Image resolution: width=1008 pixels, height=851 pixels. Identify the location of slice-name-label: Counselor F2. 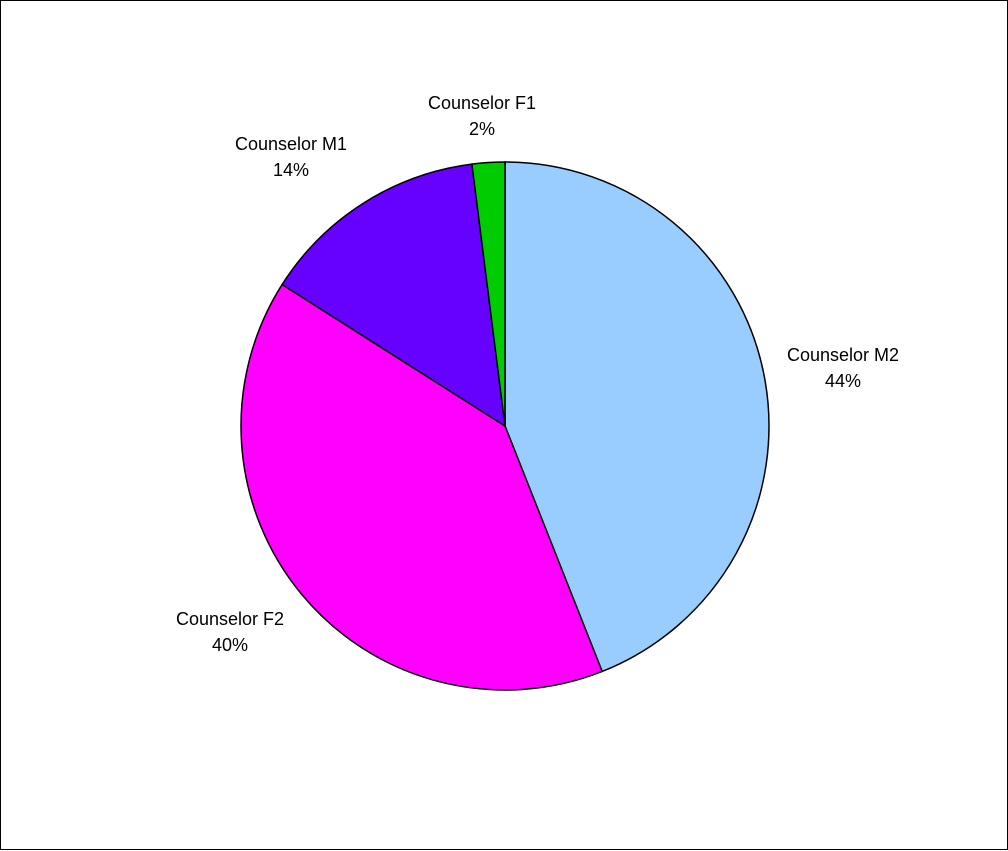
(230, 619).